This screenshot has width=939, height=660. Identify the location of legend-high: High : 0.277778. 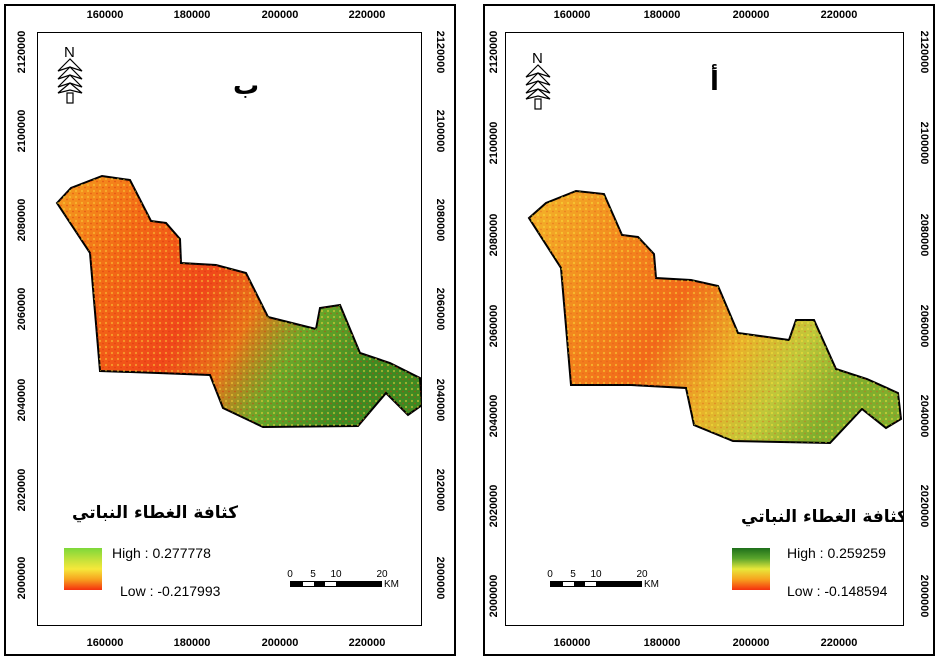
(161, 553).